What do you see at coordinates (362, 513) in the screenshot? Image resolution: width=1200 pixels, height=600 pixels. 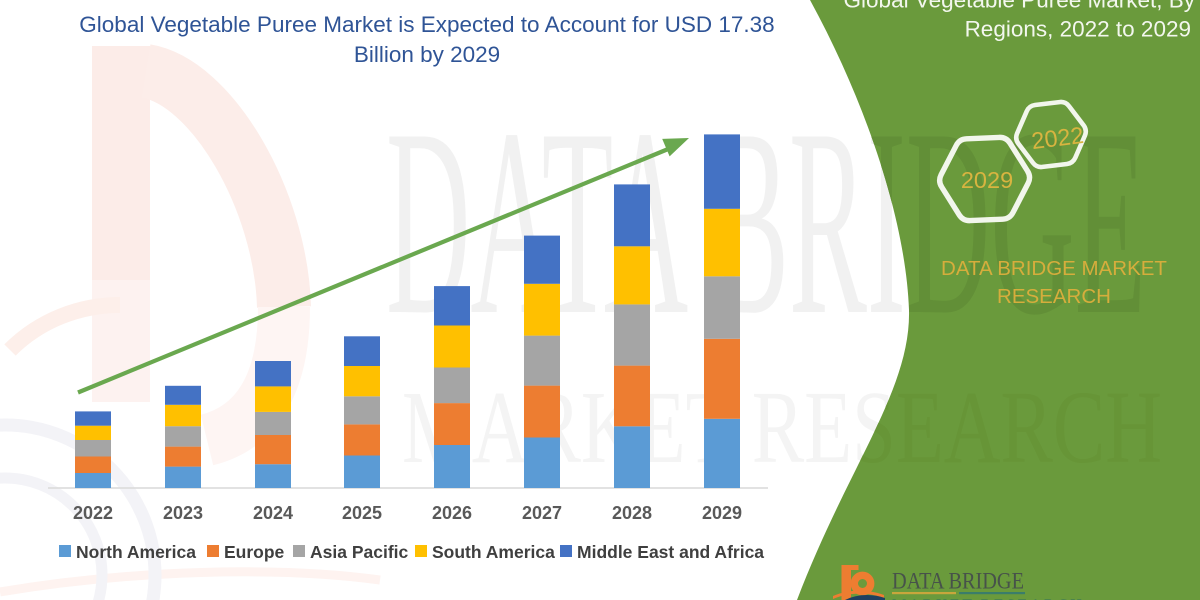 I see `svg-text: 2025` at bounding box center [362, 513].